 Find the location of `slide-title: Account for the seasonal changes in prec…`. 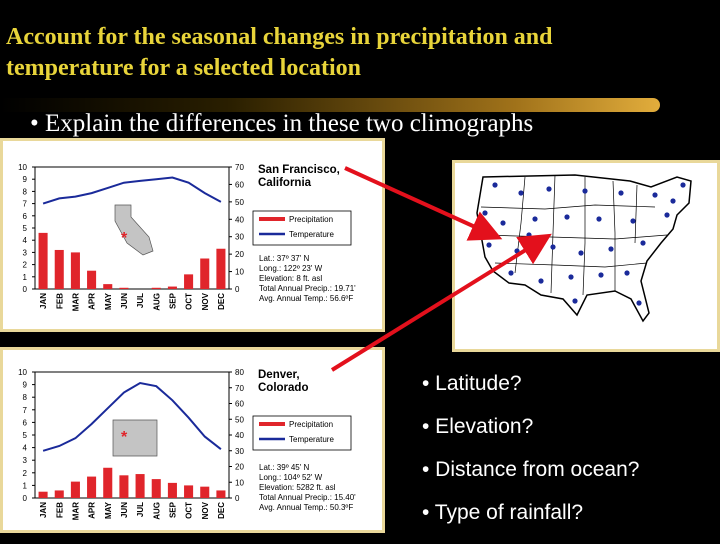

slide-title: Account for the seasonal changes in prec… is located at coordinates (356, 53).